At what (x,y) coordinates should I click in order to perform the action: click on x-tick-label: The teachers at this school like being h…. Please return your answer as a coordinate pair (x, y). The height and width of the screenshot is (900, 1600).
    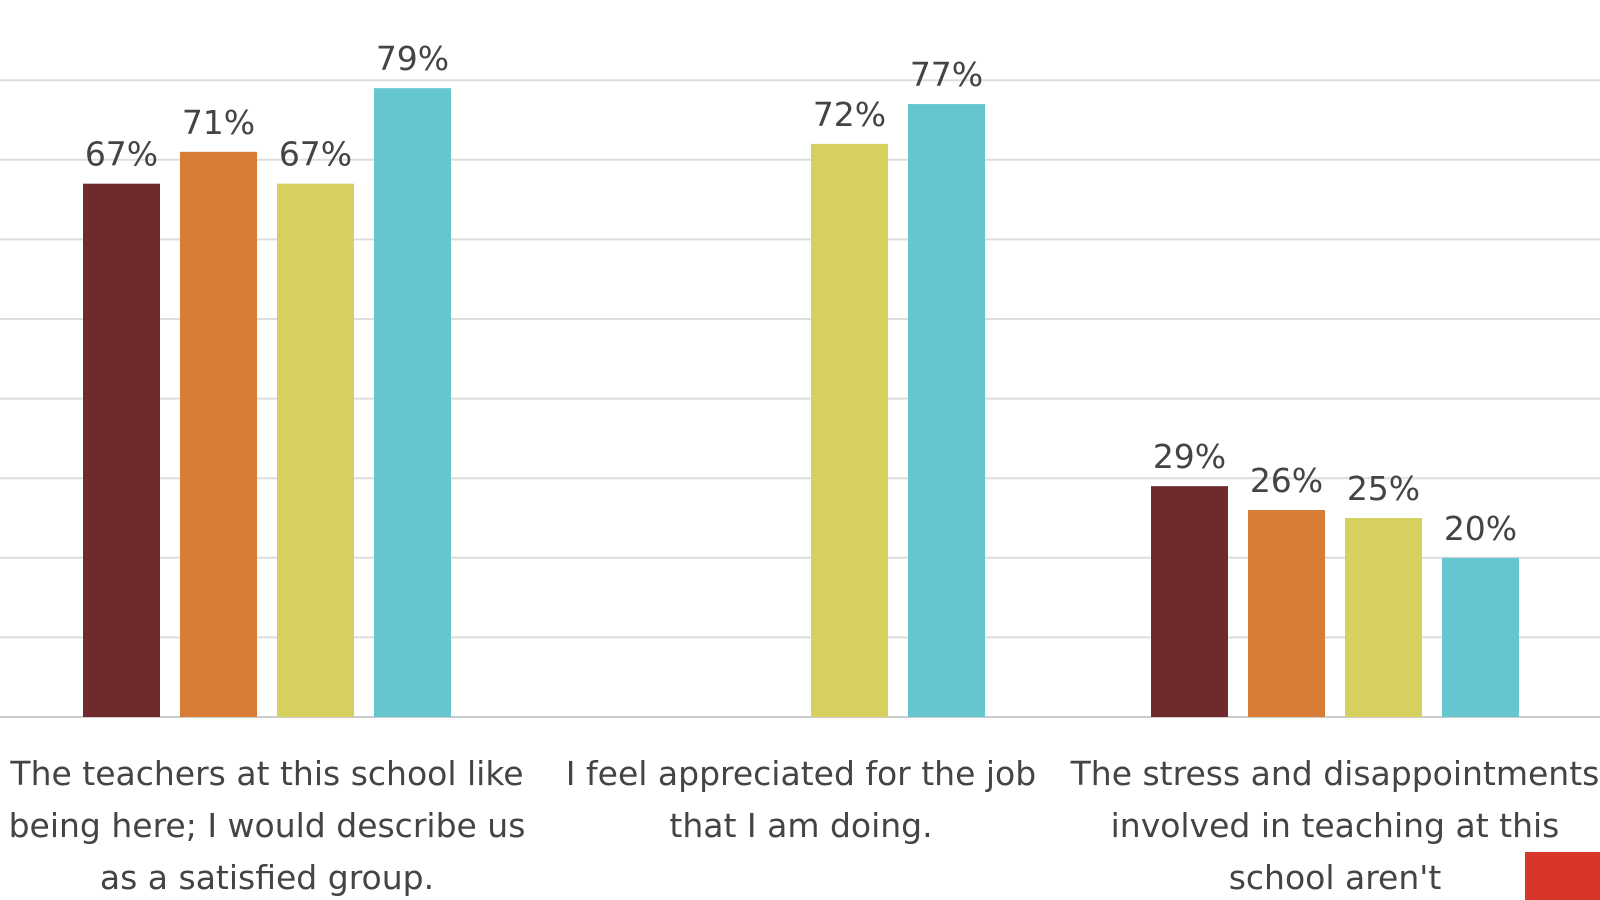
    Looking at the image, I should click on (267, 825).